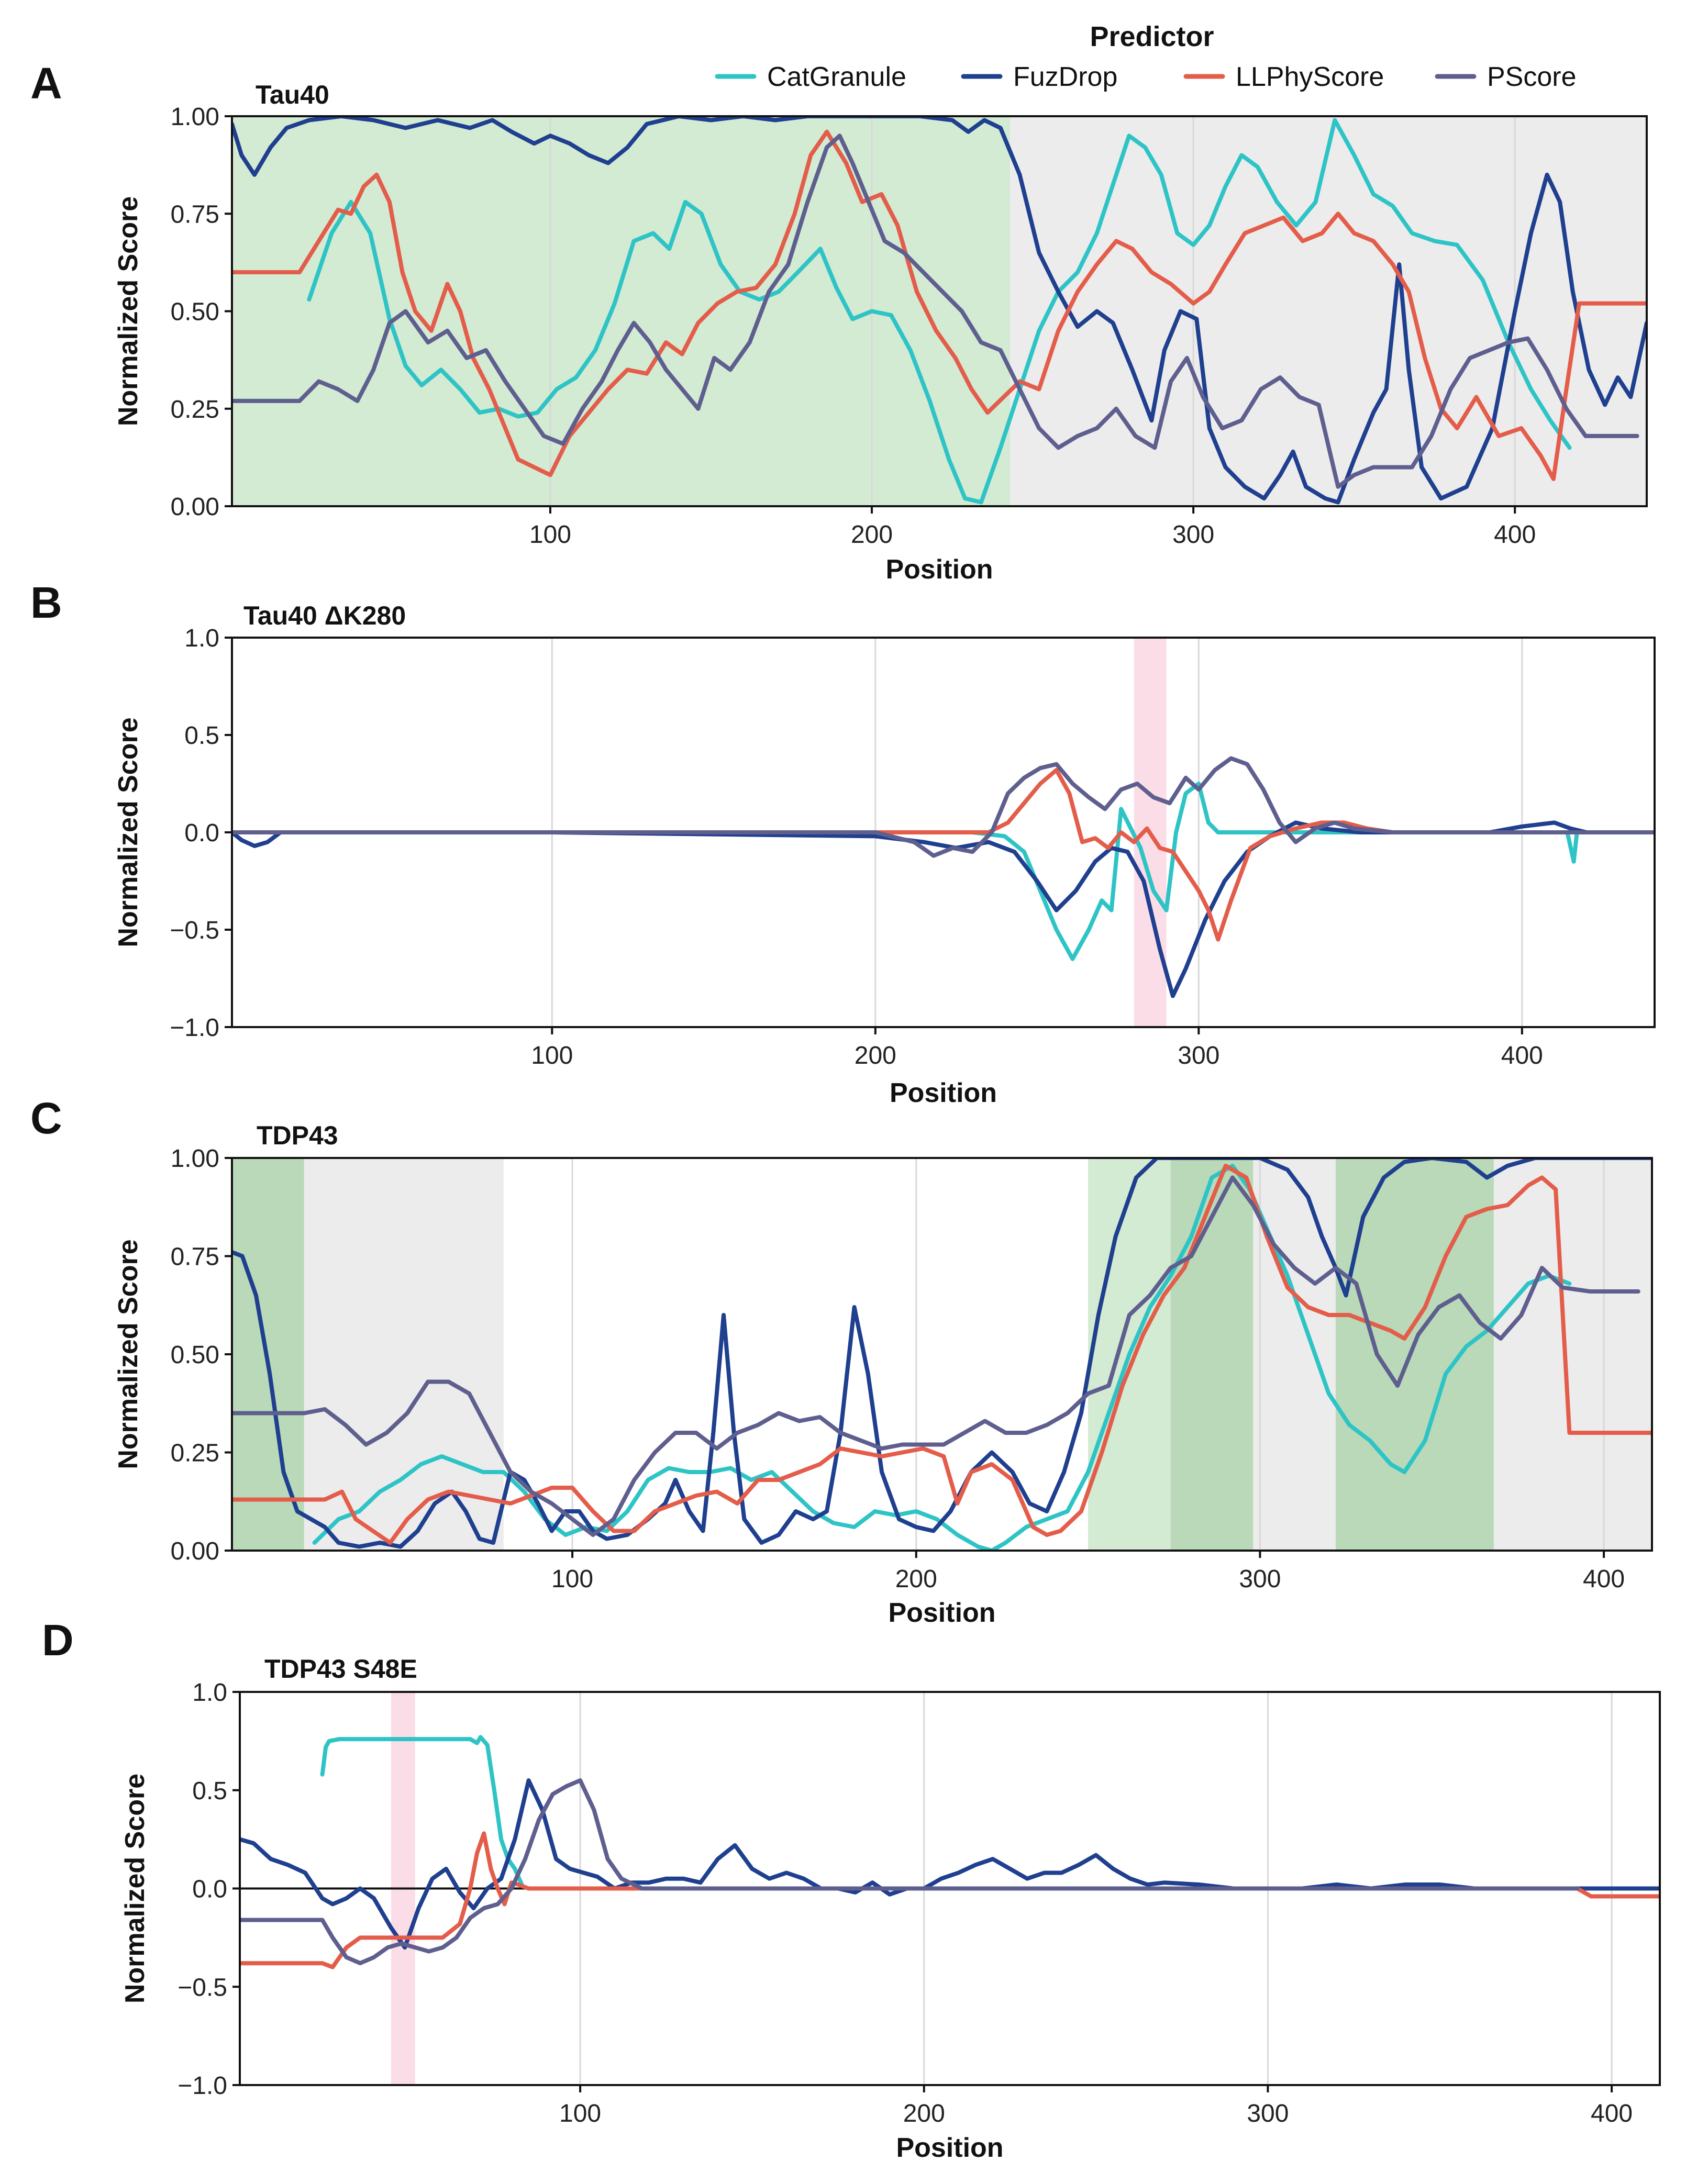 The image size is (1686, 2184). Describe the element at coordinates (195, 1551) in the screenshot. I see `y-tick-label: 0.00` at that location.